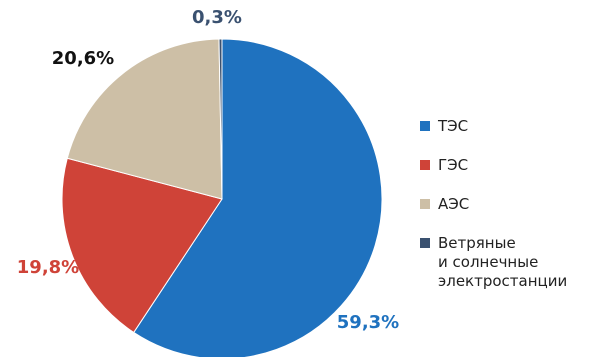  Describe the element at coordinates (220, 119) in the screenshot. I see `pie-slice-wind-solar` at that location.